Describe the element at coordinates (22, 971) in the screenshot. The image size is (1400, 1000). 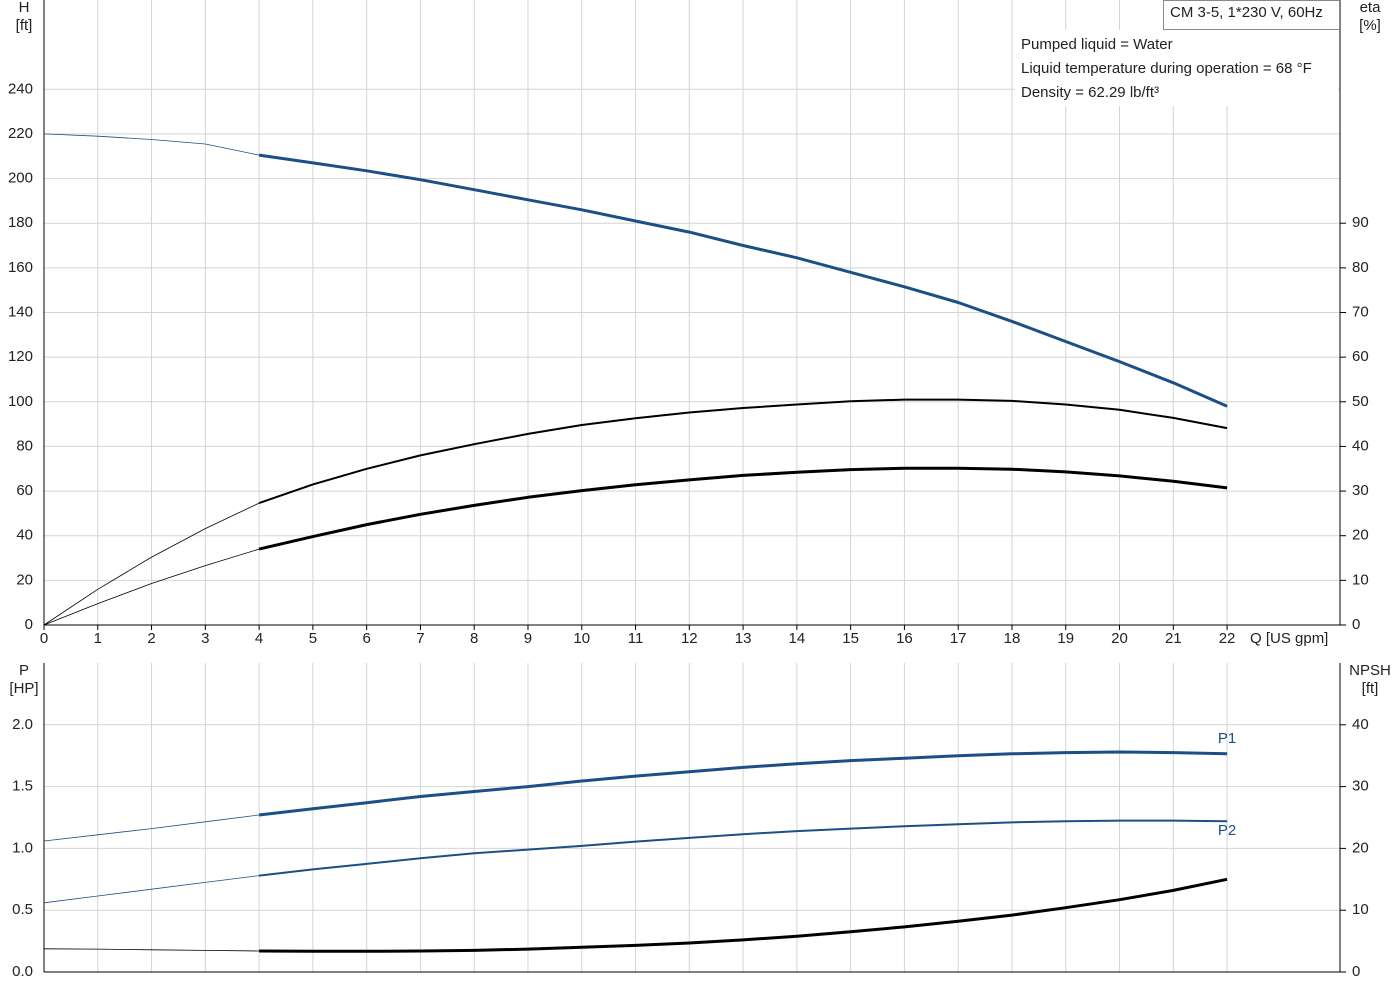
I see `y-tick-label: 0.0` at that location.